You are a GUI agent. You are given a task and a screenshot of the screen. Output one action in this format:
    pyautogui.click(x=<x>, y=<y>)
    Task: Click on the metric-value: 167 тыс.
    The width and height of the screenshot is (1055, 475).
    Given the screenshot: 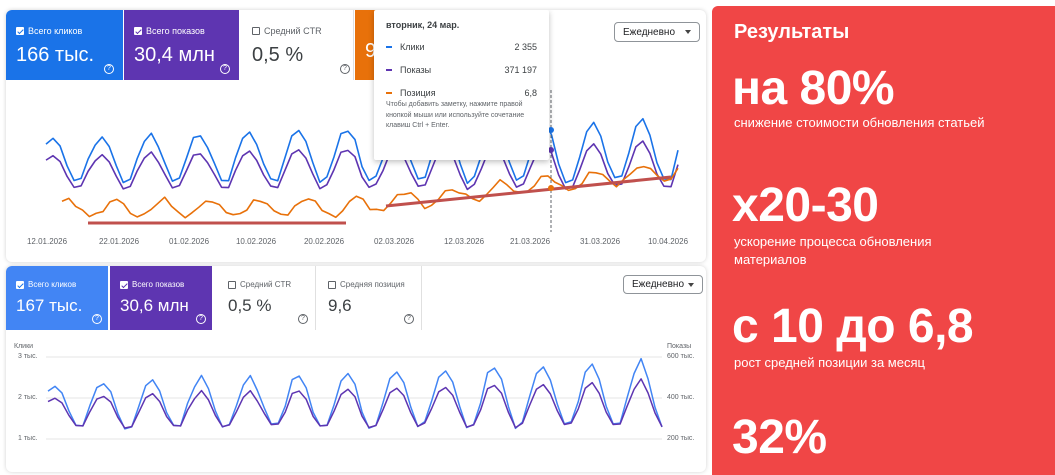 What is the action you would take?
    pyautogui.click(x=49, y=305)
    